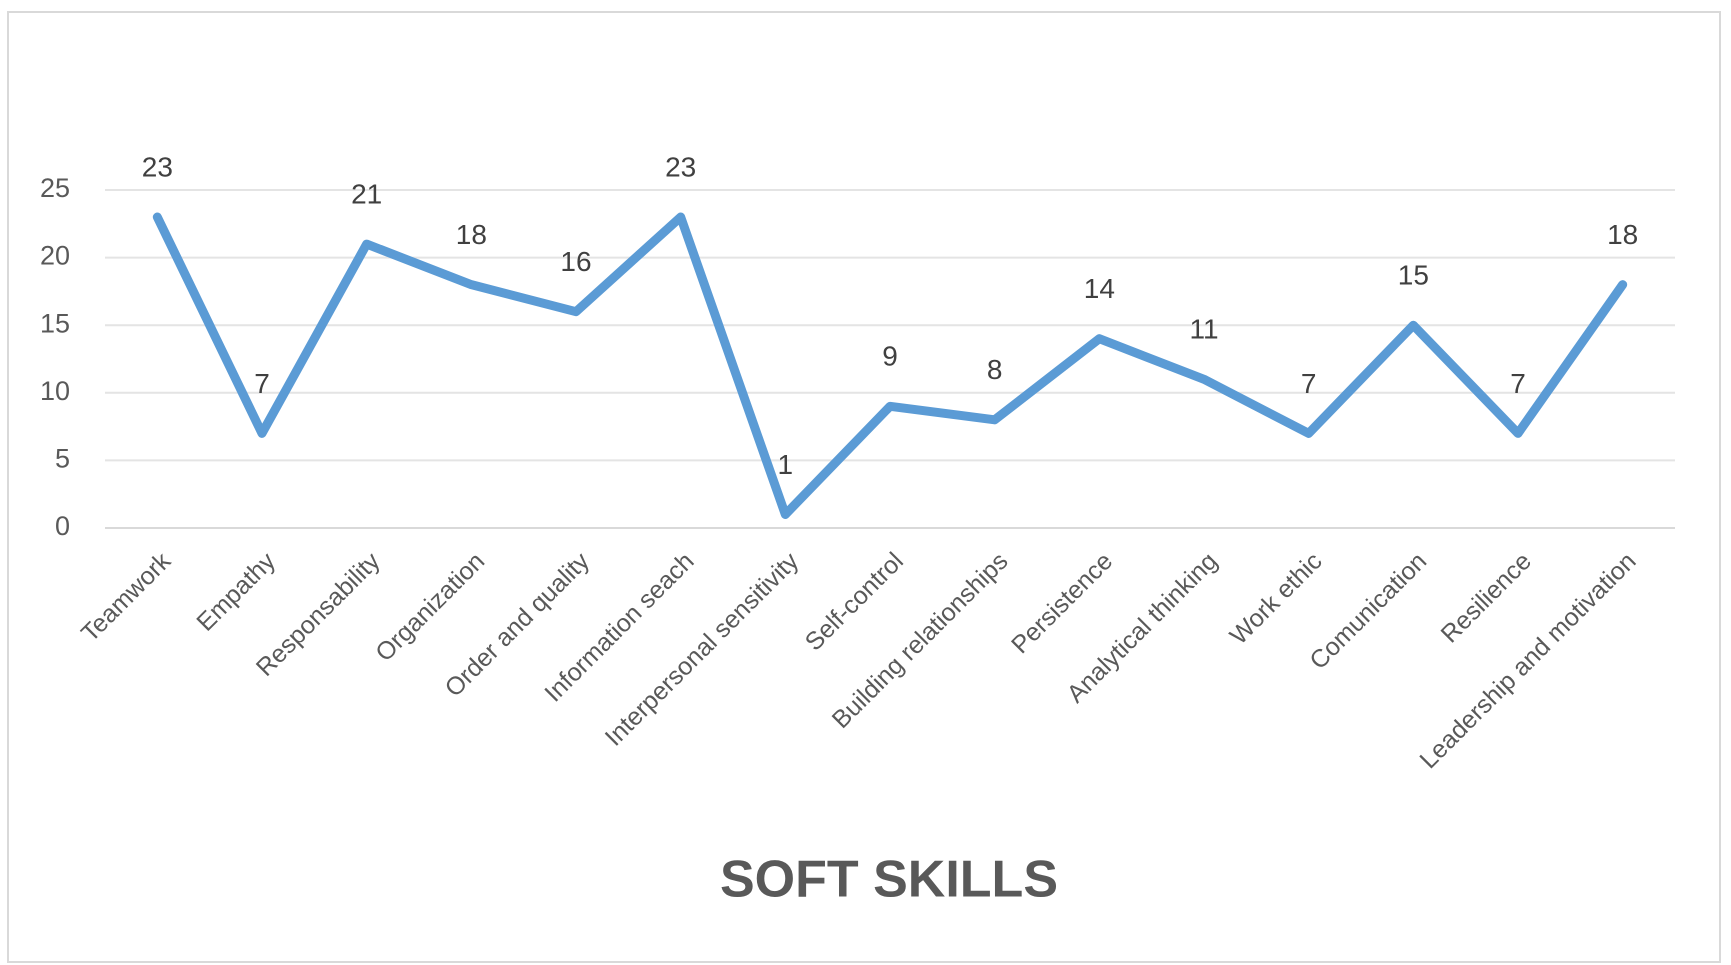  What do you see at coordinates (575, 261) in the screenshot?
I see `data-label: 16` at bounding box center [575, 261].